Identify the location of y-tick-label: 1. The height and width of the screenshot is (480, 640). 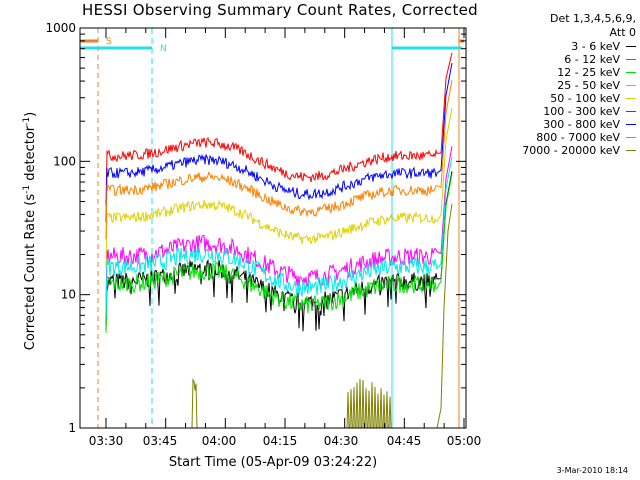
(72, 428).